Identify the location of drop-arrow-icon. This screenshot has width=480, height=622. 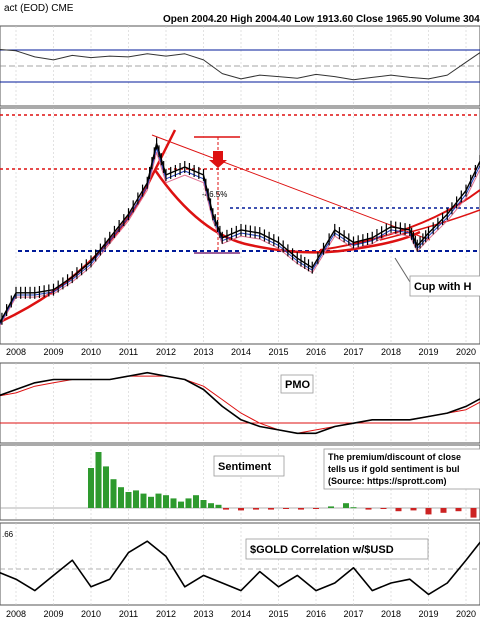
(218, 159).